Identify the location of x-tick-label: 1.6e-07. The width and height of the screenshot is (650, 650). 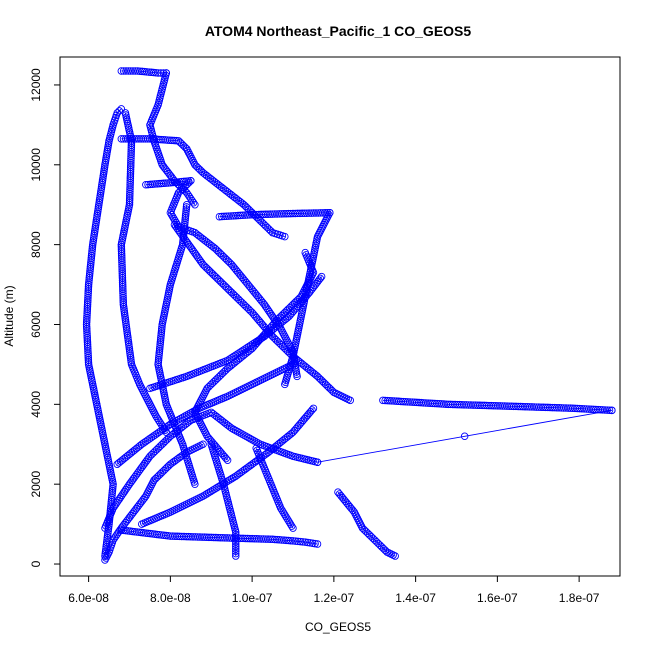
(497, 598).